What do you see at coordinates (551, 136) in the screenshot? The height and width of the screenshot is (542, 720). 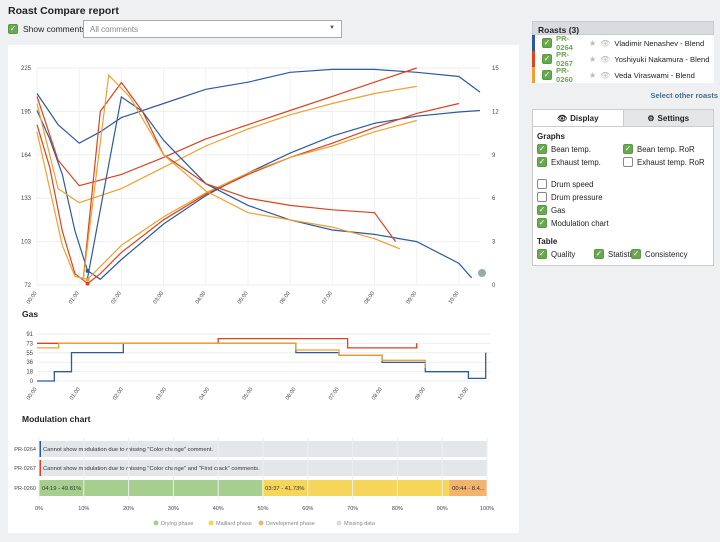 I see `graphs-heading: Graphs` at bounding box center [551, 136].